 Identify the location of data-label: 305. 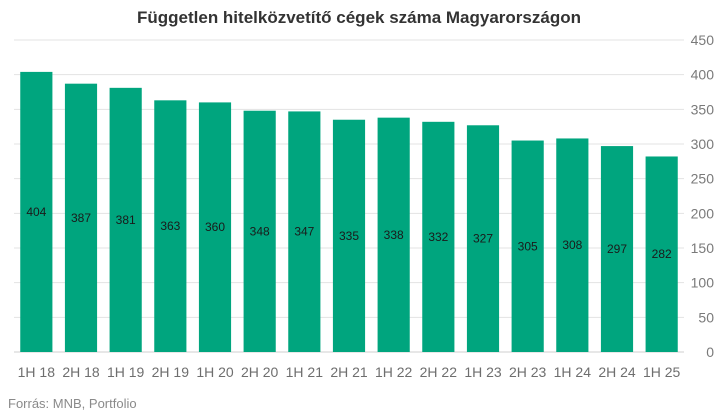
(528, 246).